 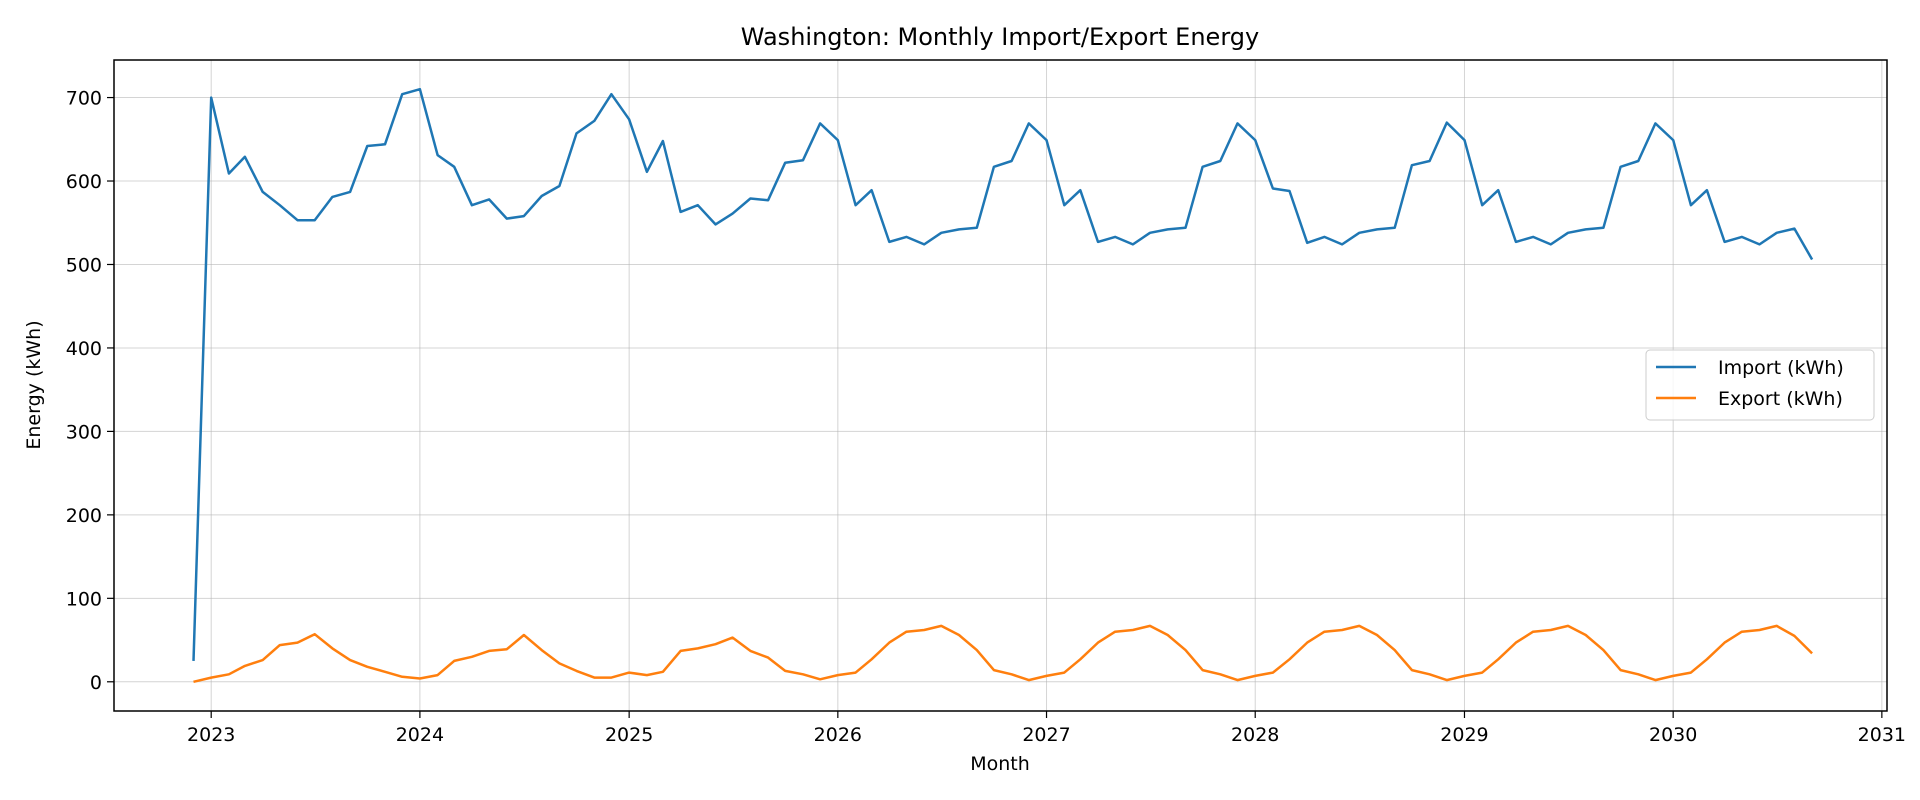 What do you see at coordinates (84, 516) in the screenshot?
I see `y-tick-label: 200` at bounding box center [84, 516].